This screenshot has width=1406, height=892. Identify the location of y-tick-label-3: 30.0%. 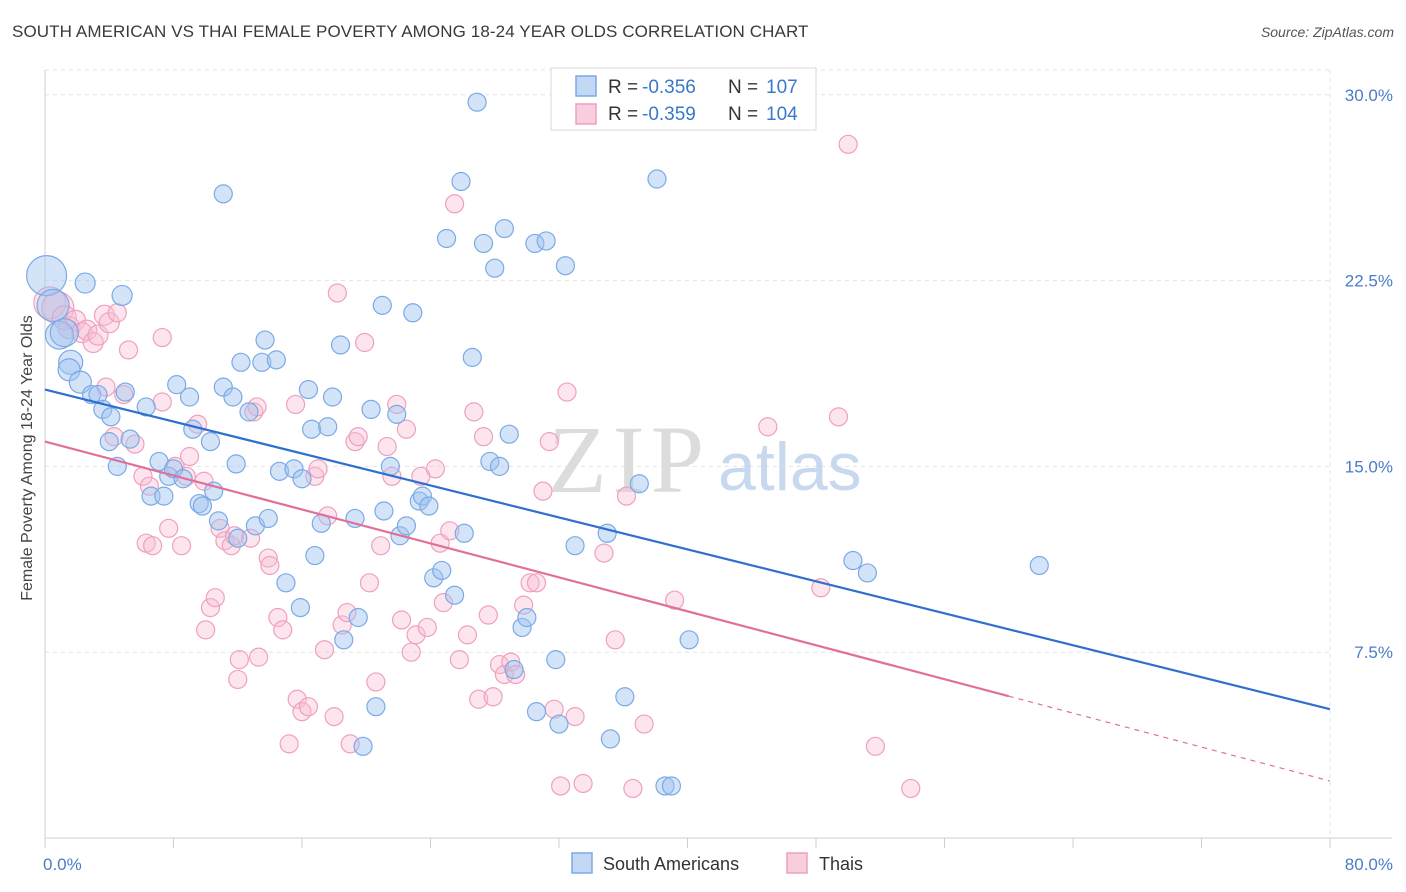
(1369, 95).